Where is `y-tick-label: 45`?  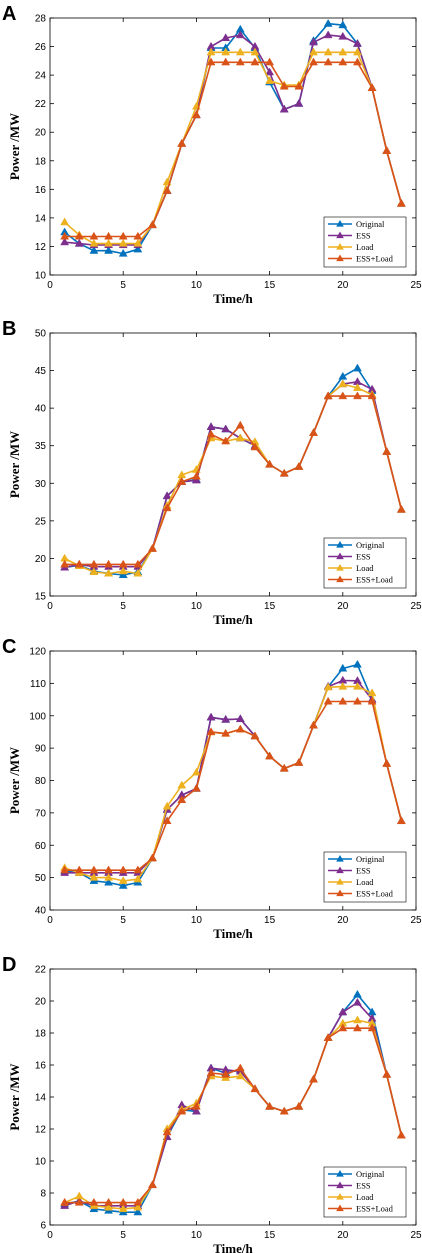
y-tick-label: 45 is located at coordinates (41, 371).